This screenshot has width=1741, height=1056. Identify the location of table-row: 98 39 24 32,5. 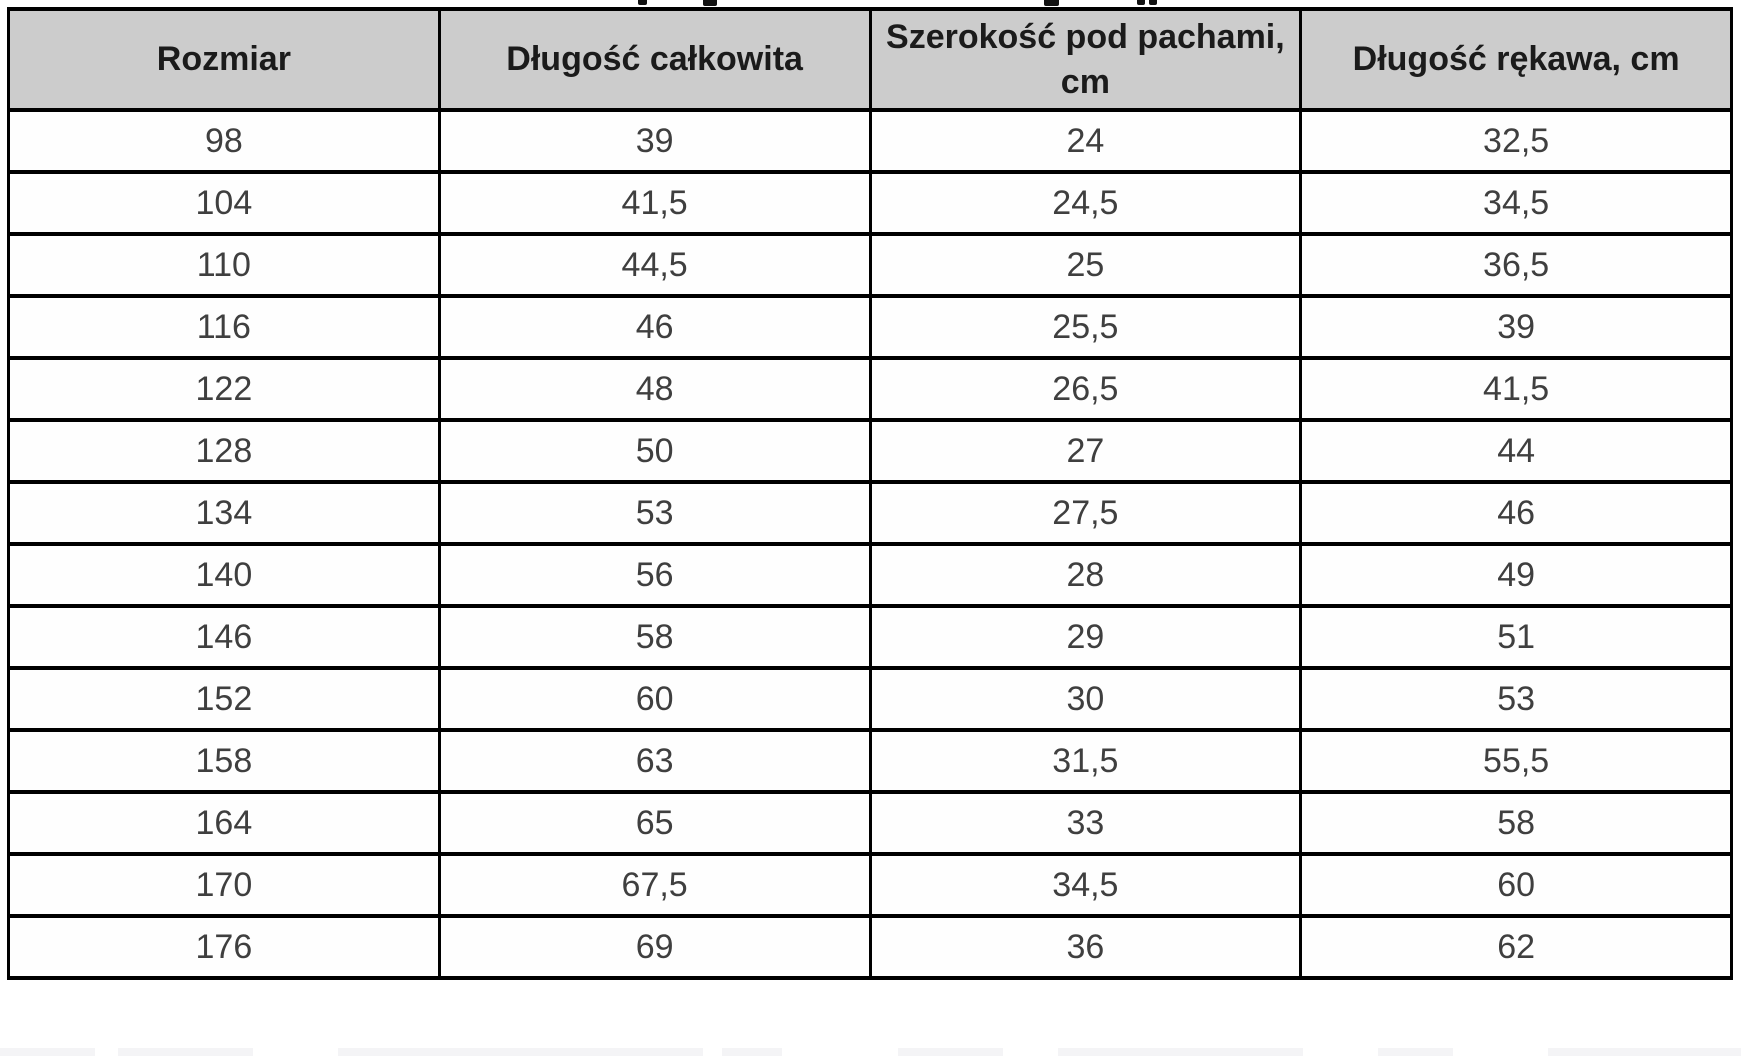
(870, 141).